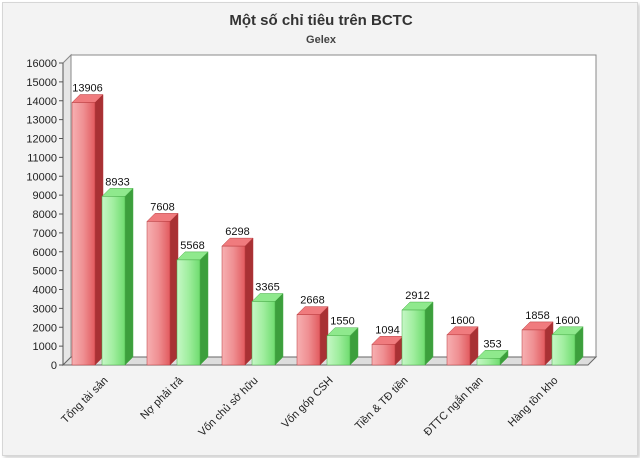 This screenshot has width=640, height=458. What do you see at coordinates (67, 210) in the screenshot?
I see `plot-side-wall` at bounding box center [67, 210].